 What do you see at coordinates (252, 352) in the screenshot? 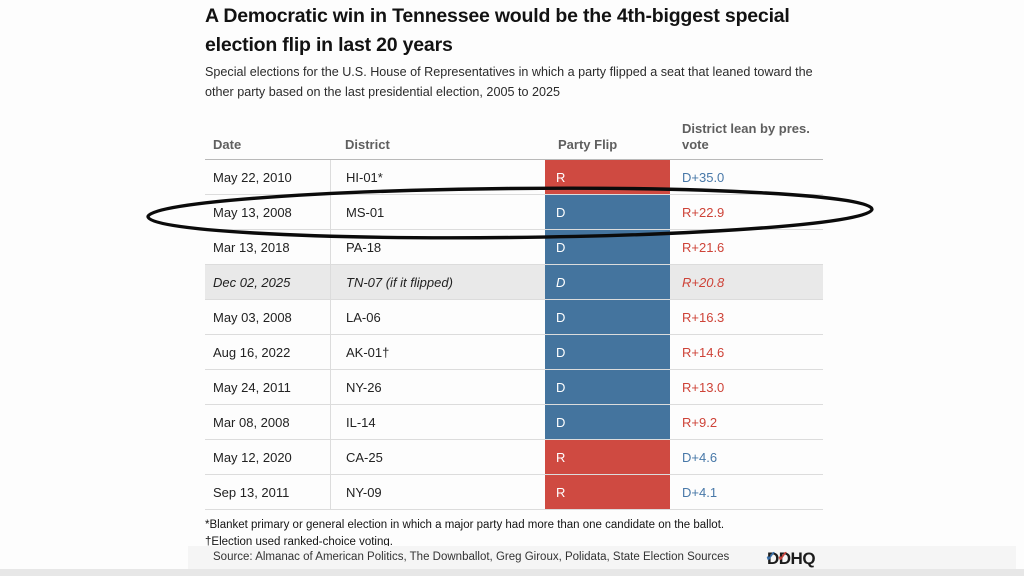
I see `cell-date: Aug 16, 2022` at bounding box center [252, 352].